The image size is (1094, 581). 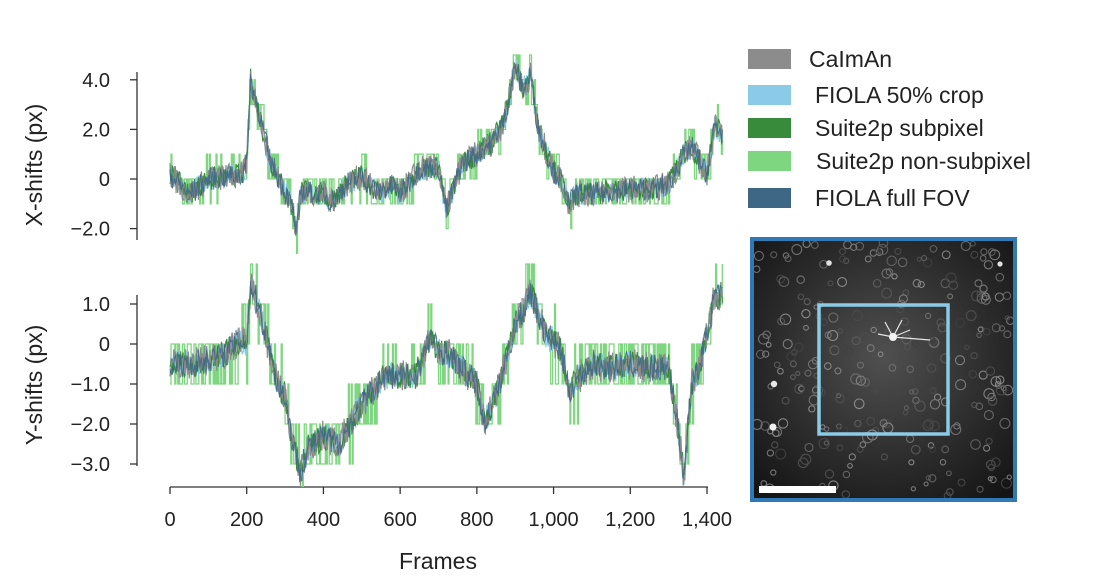 I want to click on legend-label: CaImAn, so click(x=850, y=59).